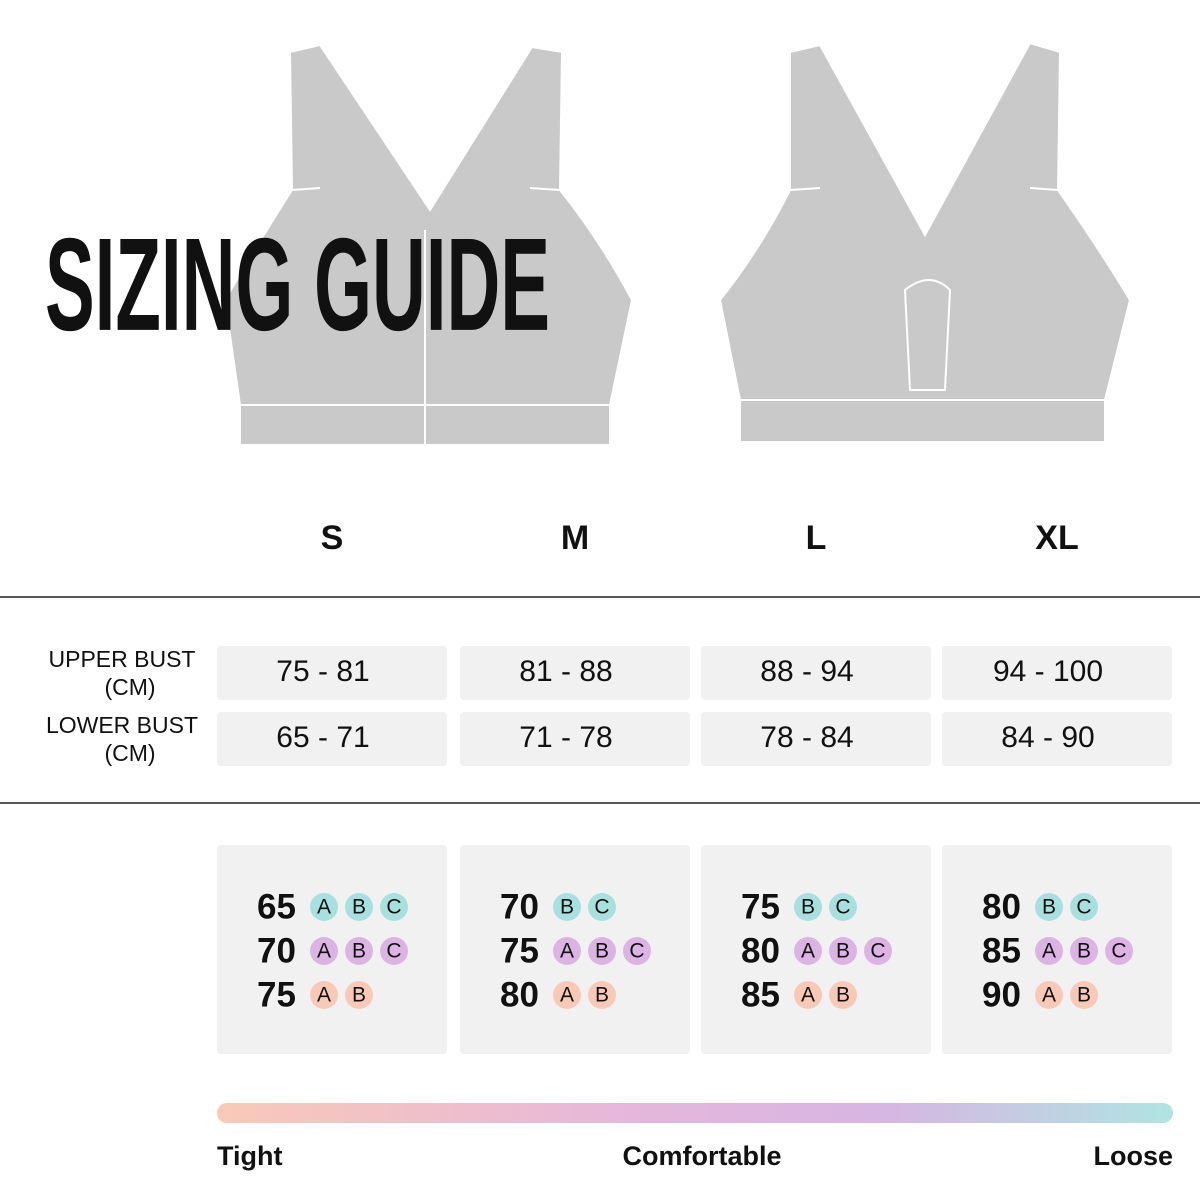  What do you see at coordinates (297, 284) in the screenshot?
I see `title: SIZING GUIDE` at bounding box center [297, 284].